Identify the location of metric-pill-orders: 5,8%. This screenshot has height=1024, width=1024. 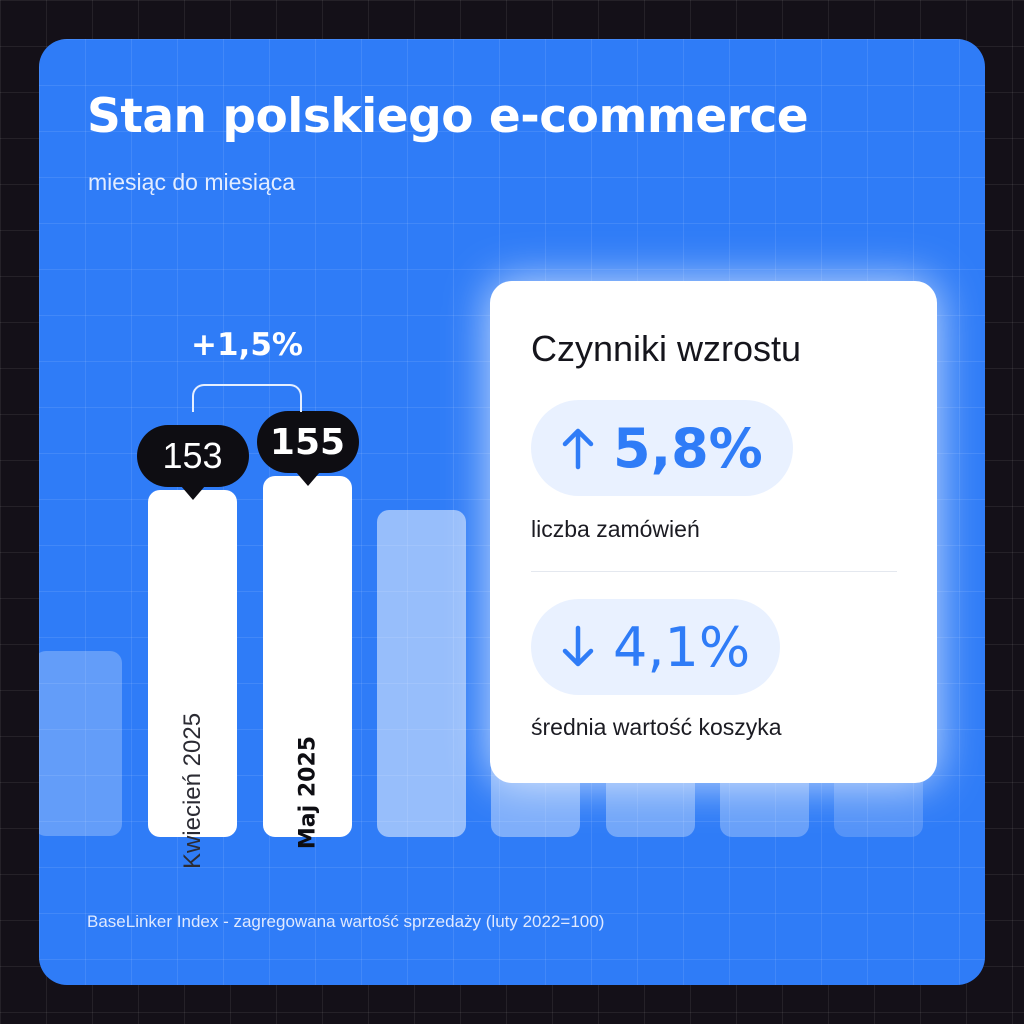
(662, 448).